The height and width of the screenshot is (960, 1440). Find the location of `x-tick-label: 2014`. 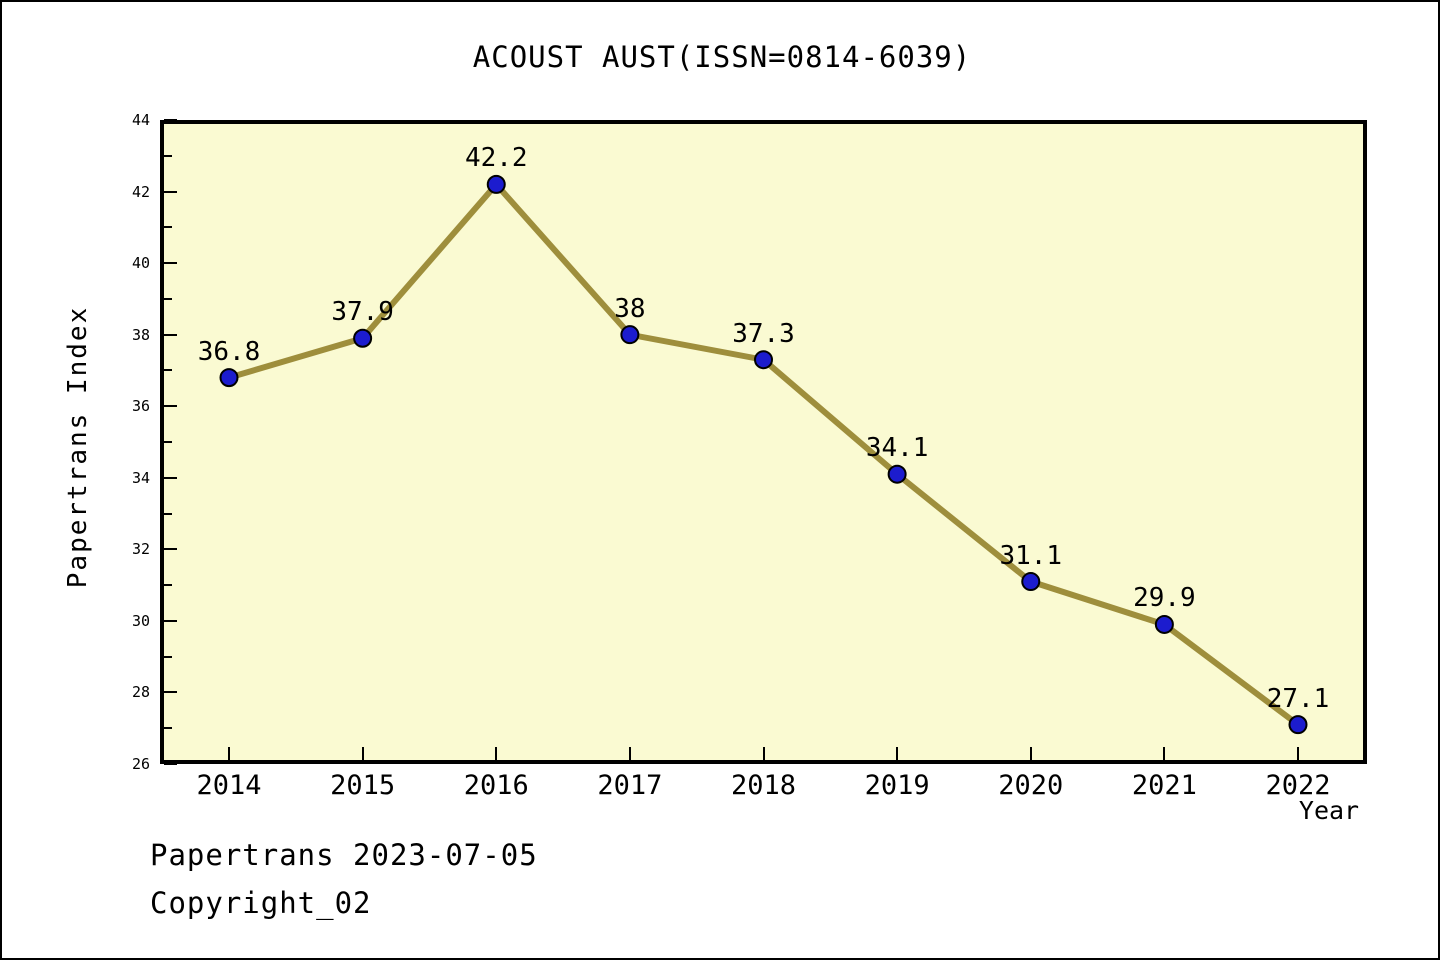

x-tick-label: 2014 is located at coordinates (229, 785).